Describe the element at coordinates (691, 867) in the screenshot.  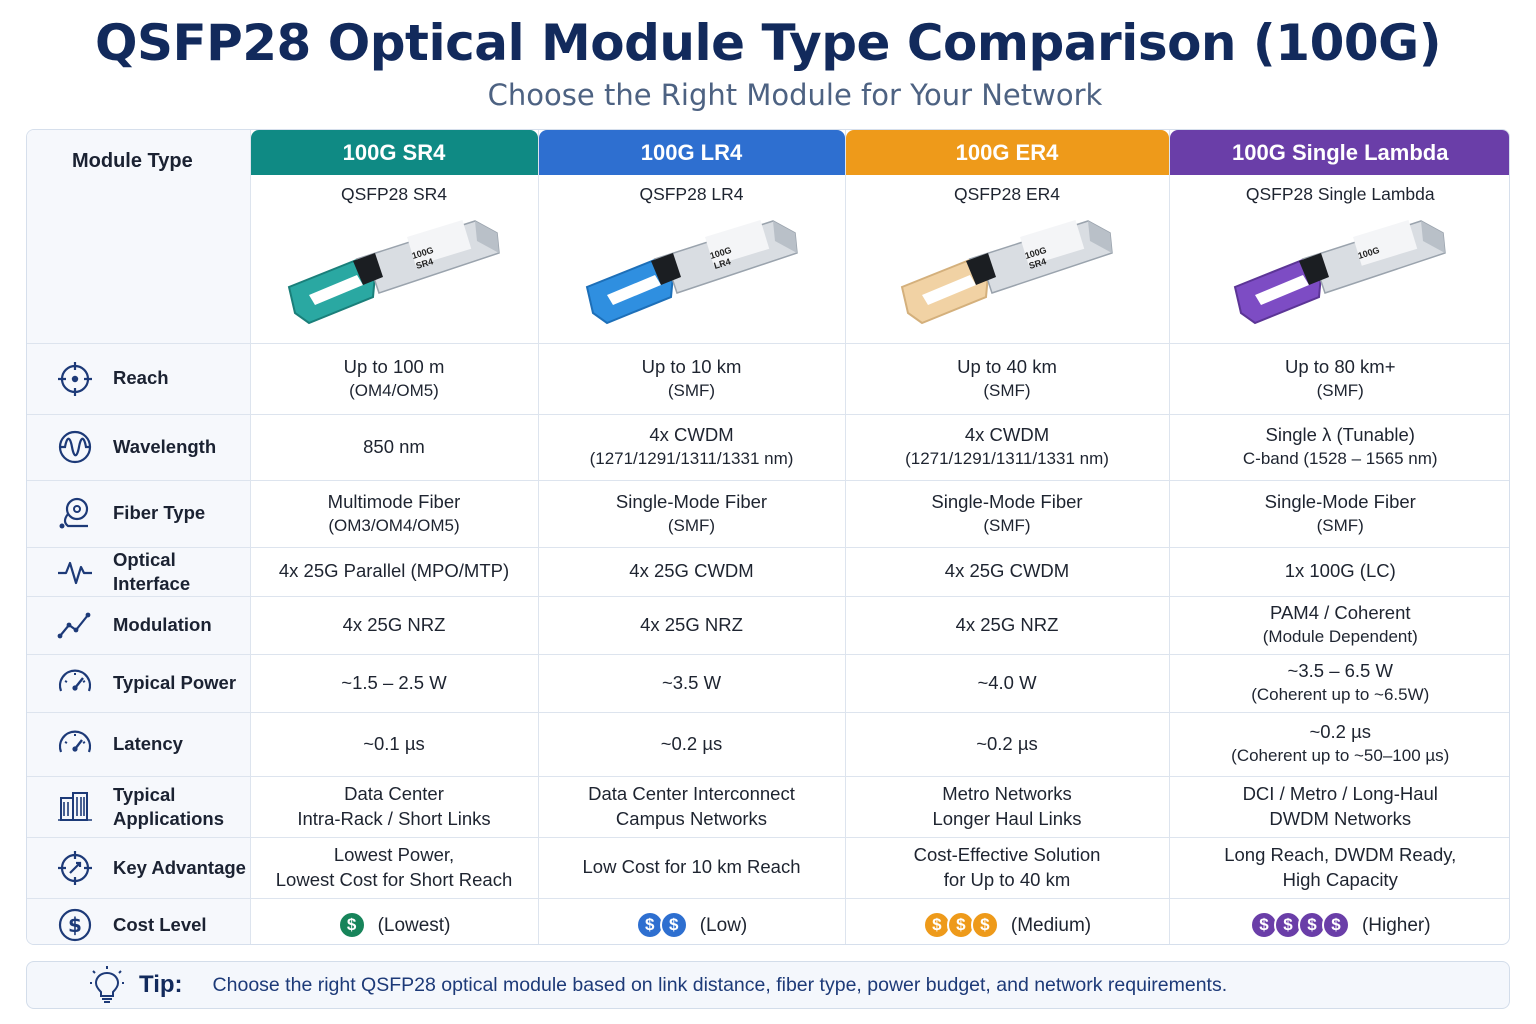
I see `cell-main: Low Cost for 10 km Reach` at that location.